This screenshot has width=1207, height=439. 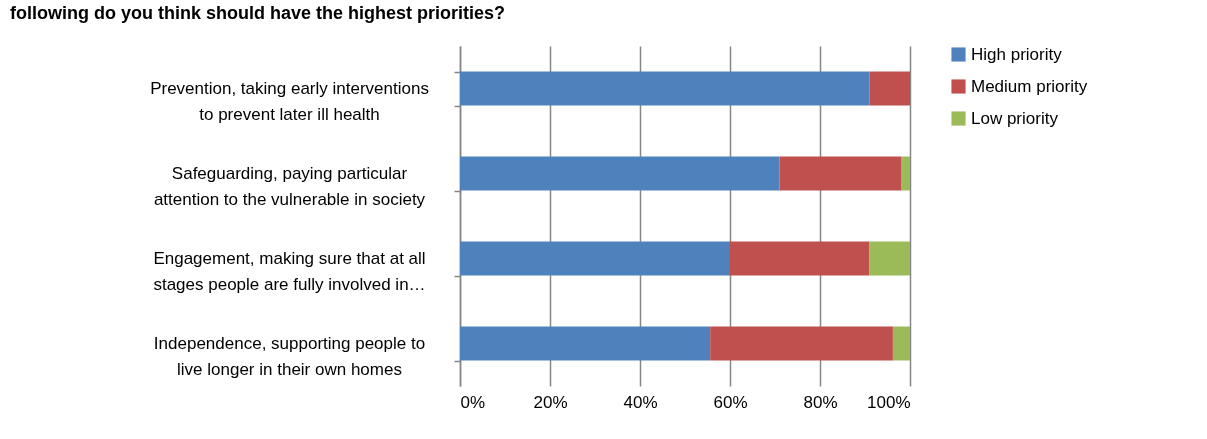 What do you see at coordinates (289, 356) in the screenshot?
I see `y-tick-label: Independence, supporting people to live longer in their own homes` at bounding box center [289, 356].